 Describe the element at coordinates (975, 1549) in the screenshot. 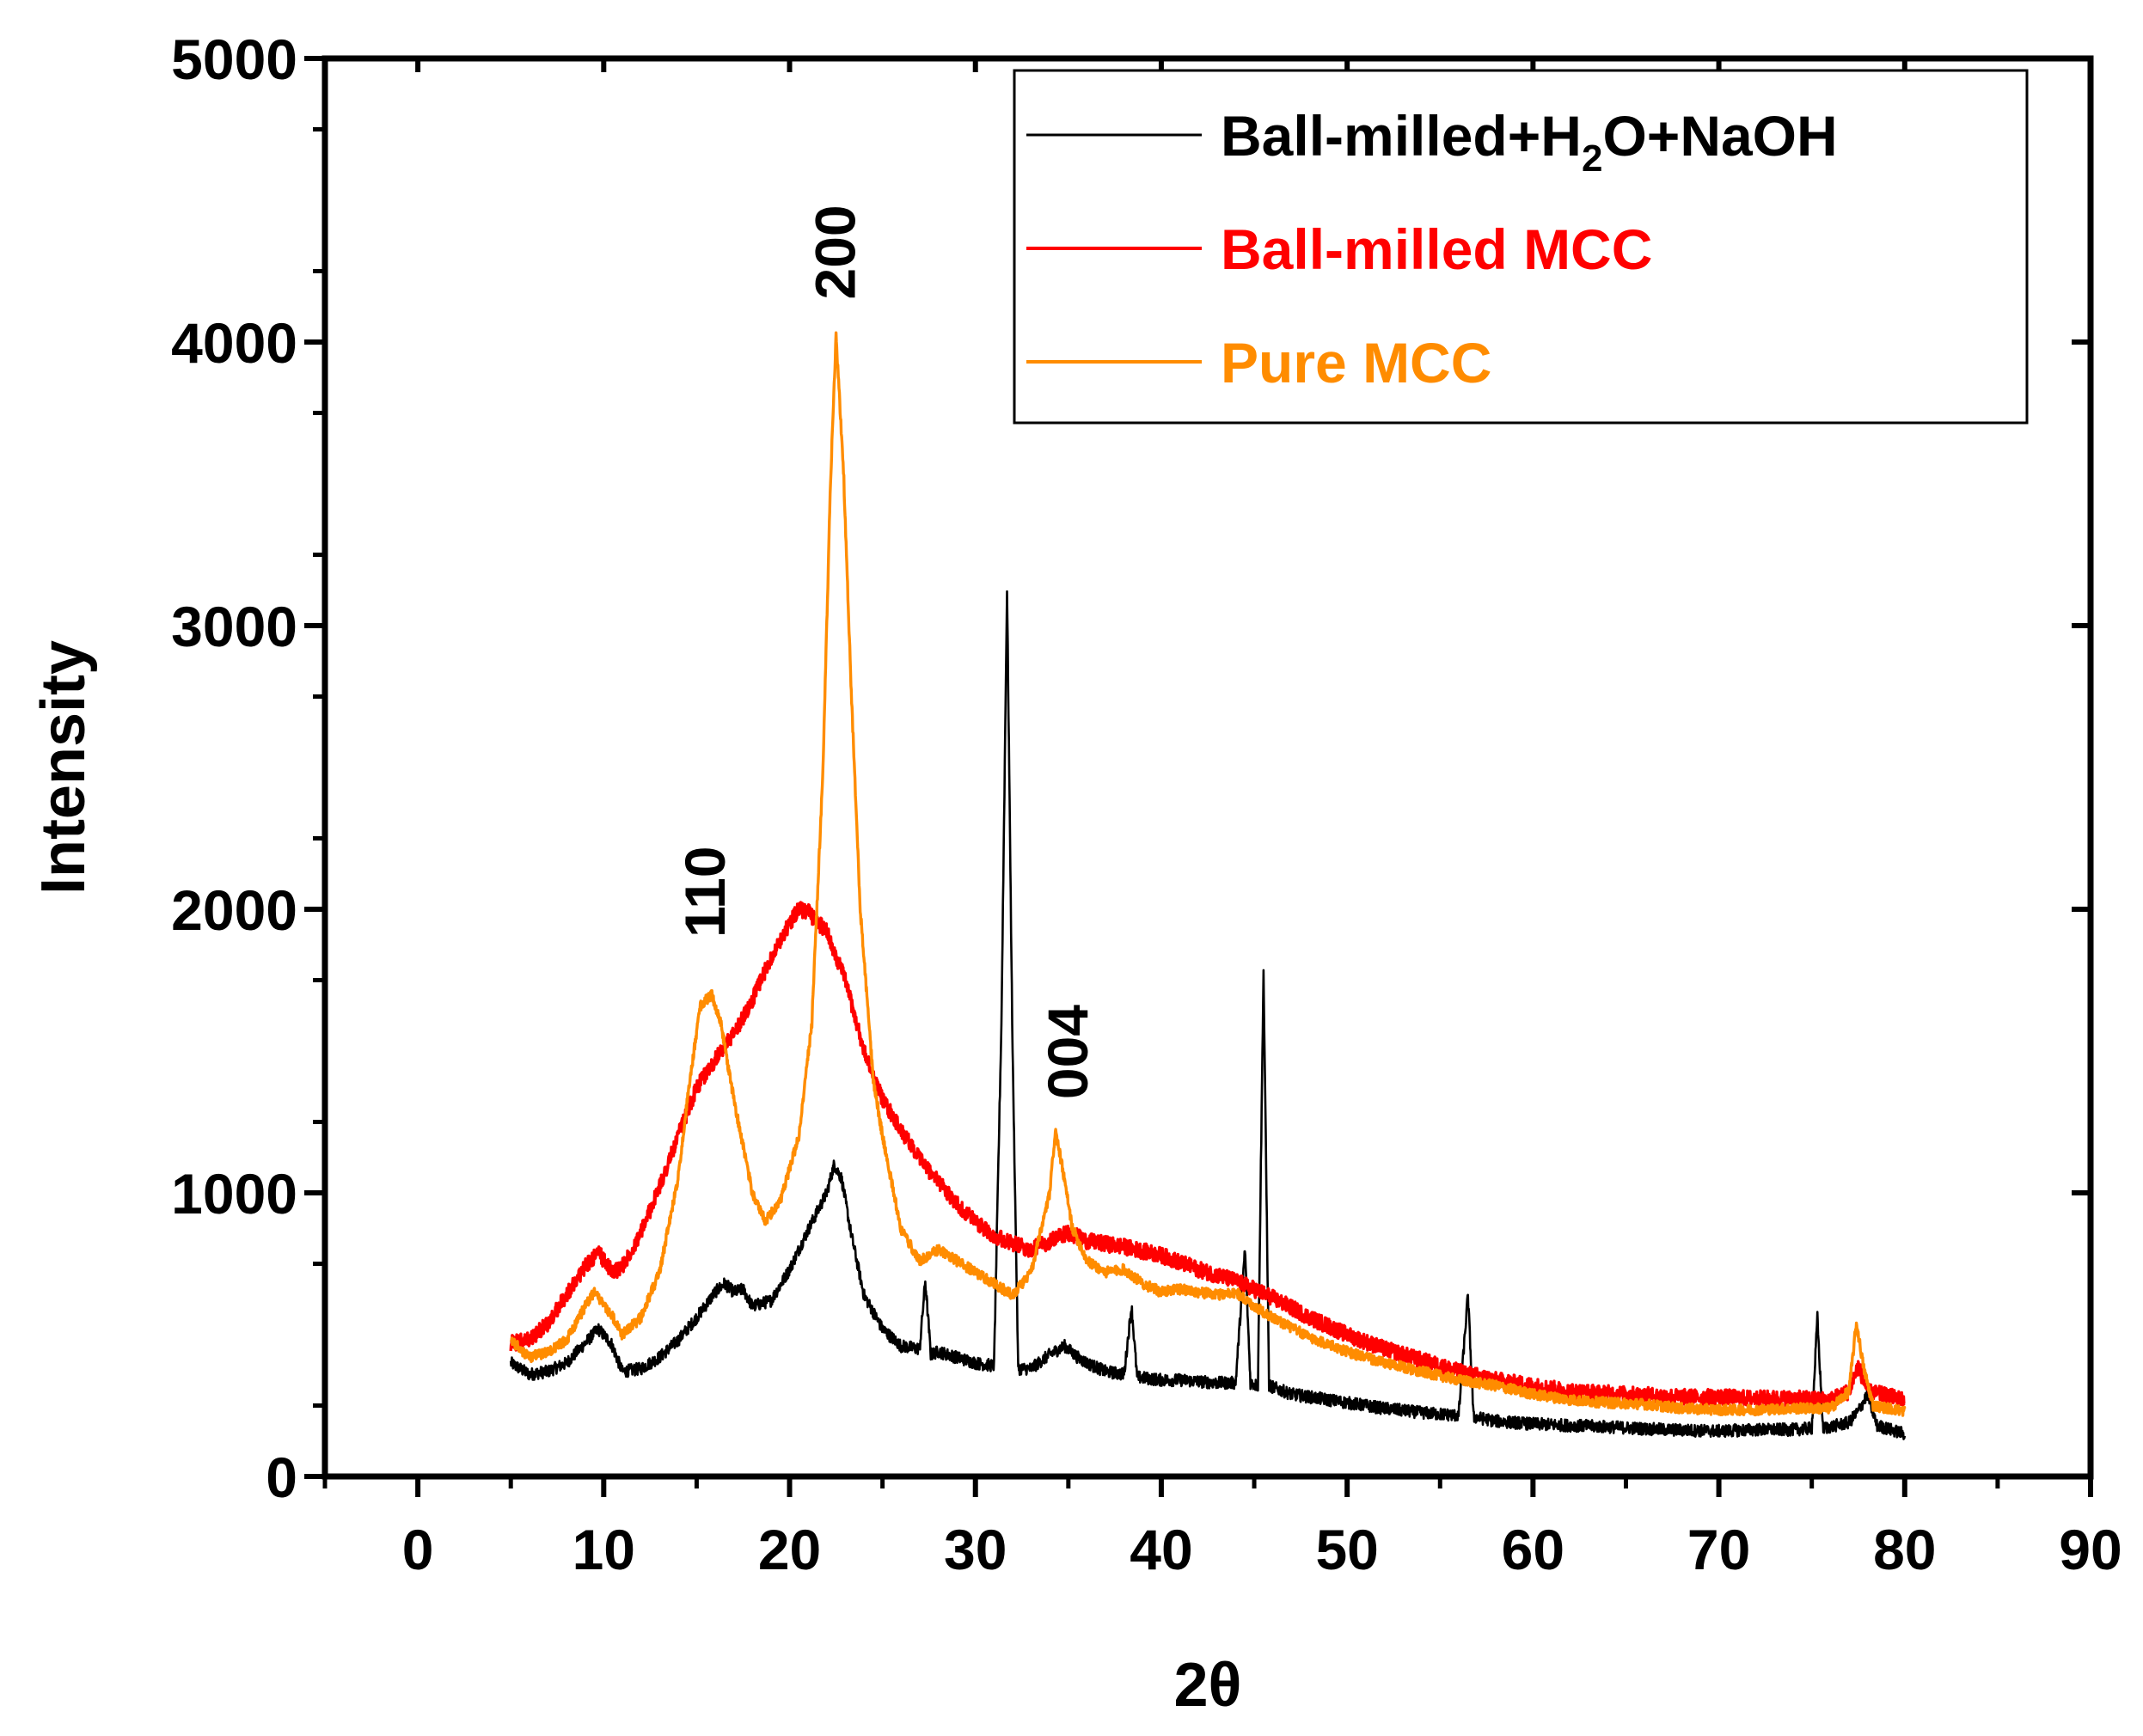

I see `x-tick-label: 30` at that location.